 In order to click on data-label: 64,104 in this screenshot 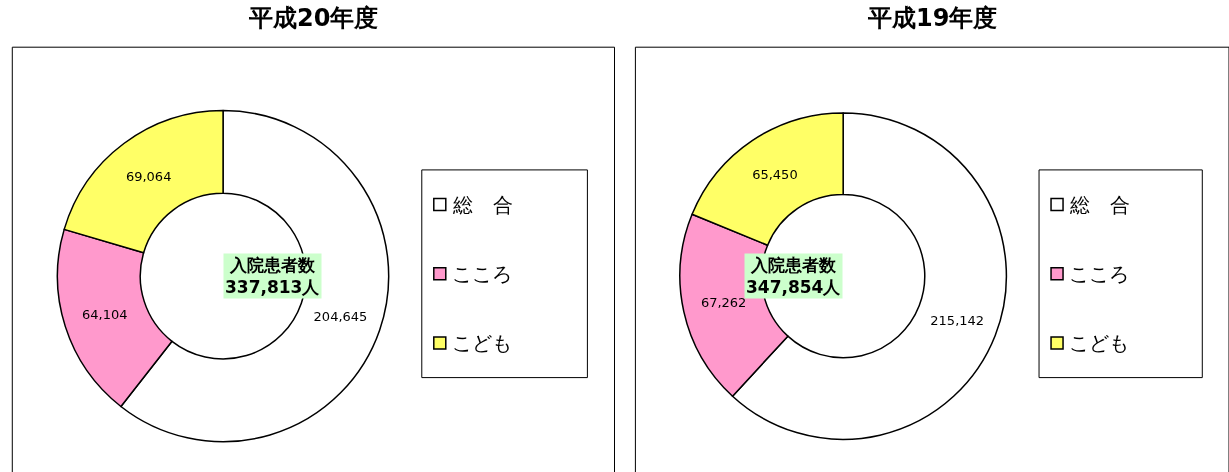, I will do `click(105, 314)`.